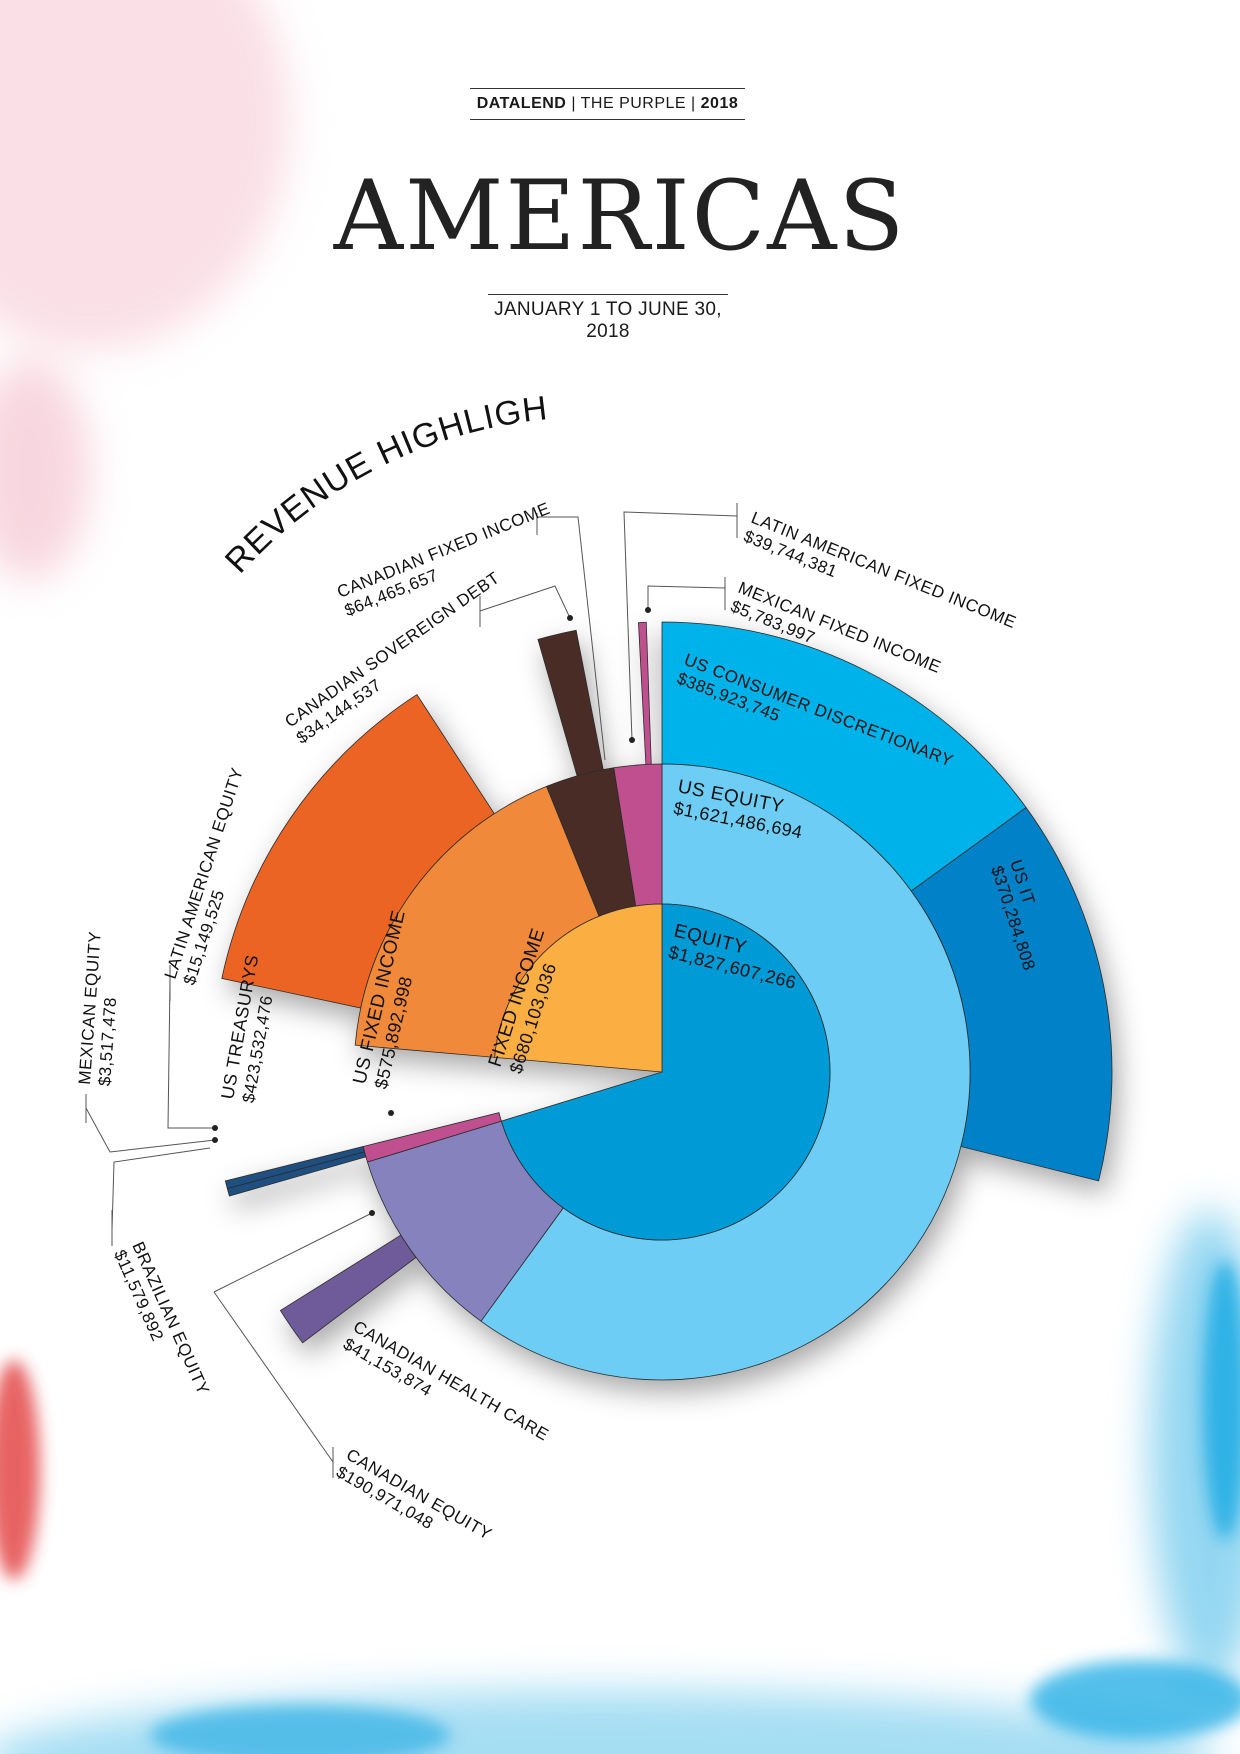 The width and height of the screenshot is (1240, 1754). Describe the element at coordinates (443, 550) in the screenshot. I see `label-canadian-fixed-income-name: CANADIAN FIXED INCOME` at that location.